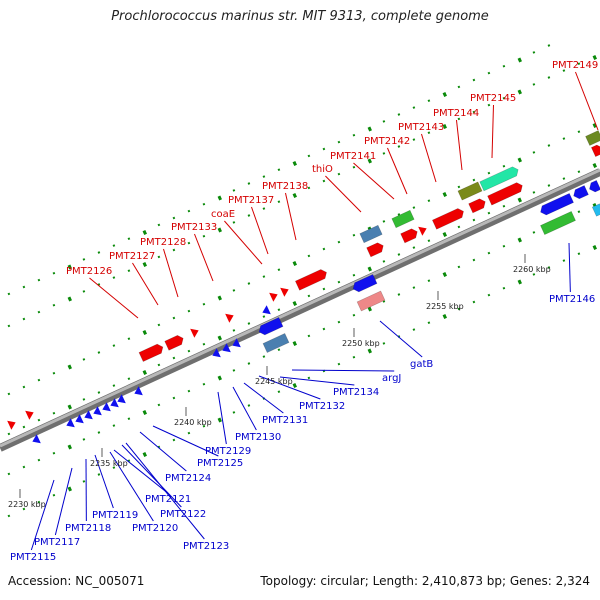  Describe the element at coordinates (206, 546) in the screenshot. I see `reverse-gene-label: PMT2123` at that location.